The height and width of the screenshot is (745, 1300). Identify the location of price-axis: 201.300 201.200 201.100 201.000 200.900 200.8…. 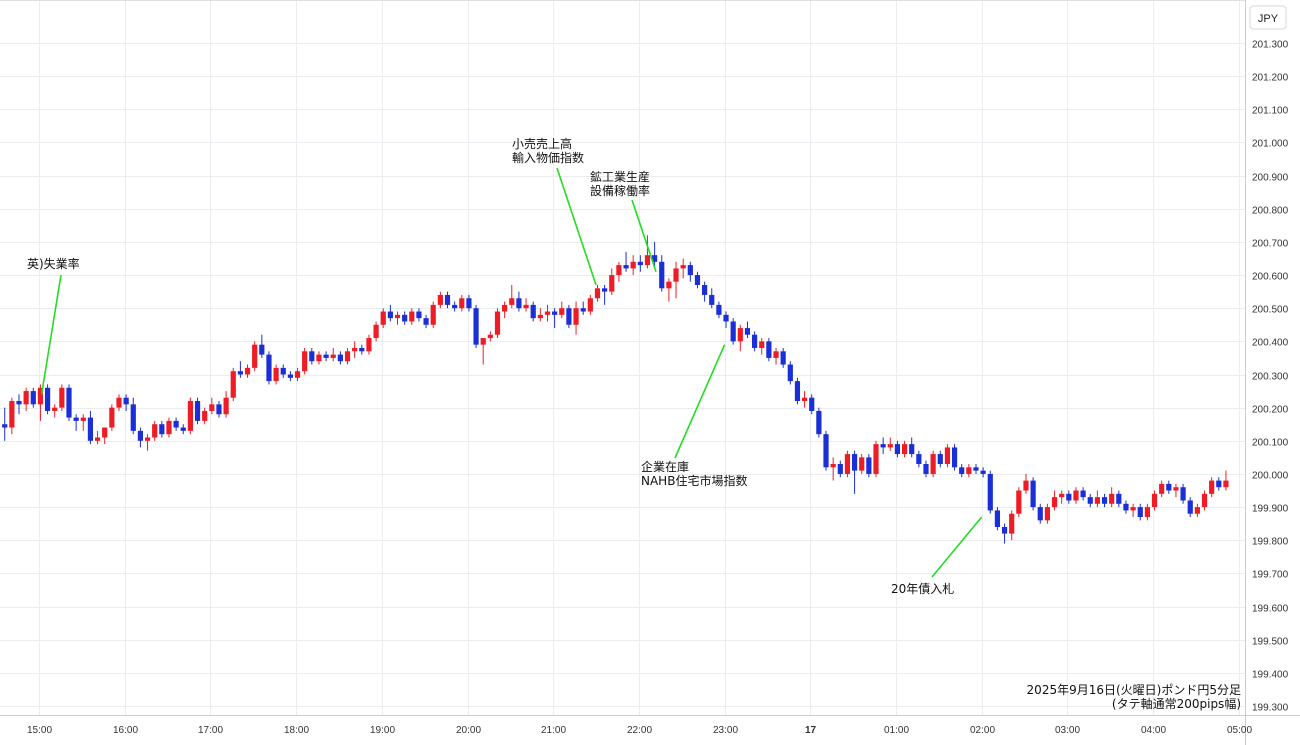
(1270, 377).